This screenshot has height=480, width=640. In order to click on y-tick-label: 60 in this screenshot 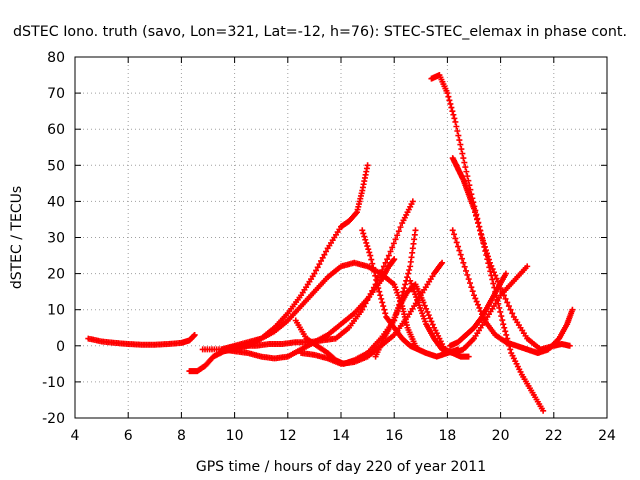, I will do `click(56, 130)`.